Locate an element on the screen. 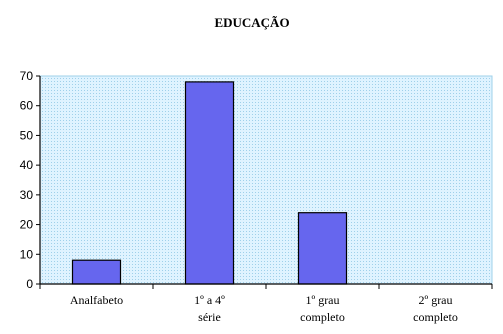 The height and width of the screenshot is (334, 503). x-category-label-0: Analfabeto is located at coordinates (96, 300).